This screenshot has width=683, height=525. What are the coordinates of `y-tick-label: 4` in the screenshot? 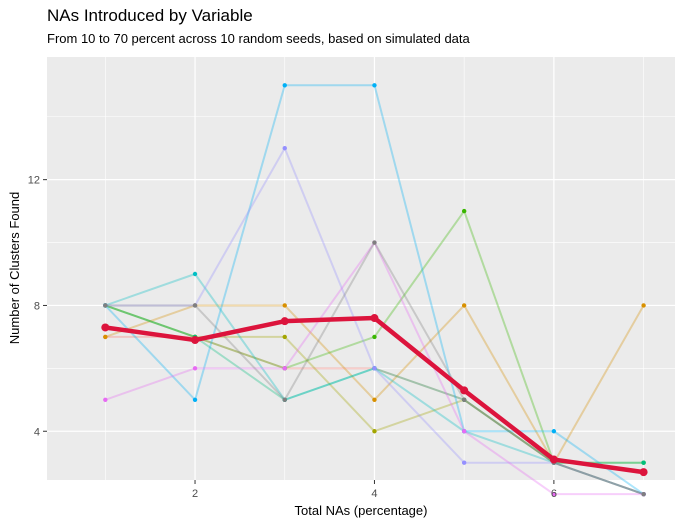 It's located at (37, 432).